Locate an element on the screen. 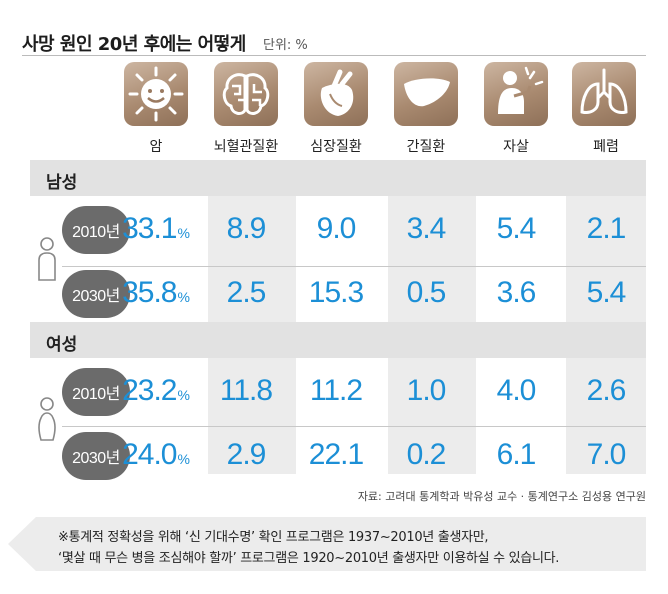 The image size is (668, 594). female-band is located at coordinates (338, 340).